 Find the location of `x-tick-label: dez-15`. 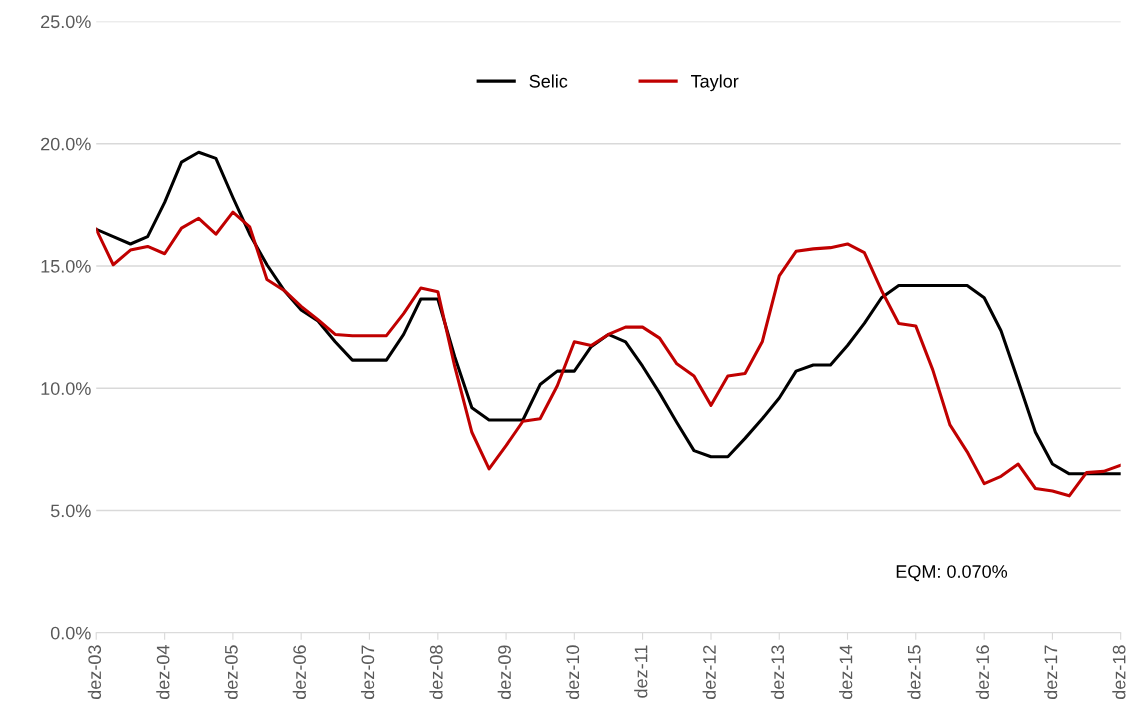

x-tick-label: dez-15 is located at coordinates (914, 672).